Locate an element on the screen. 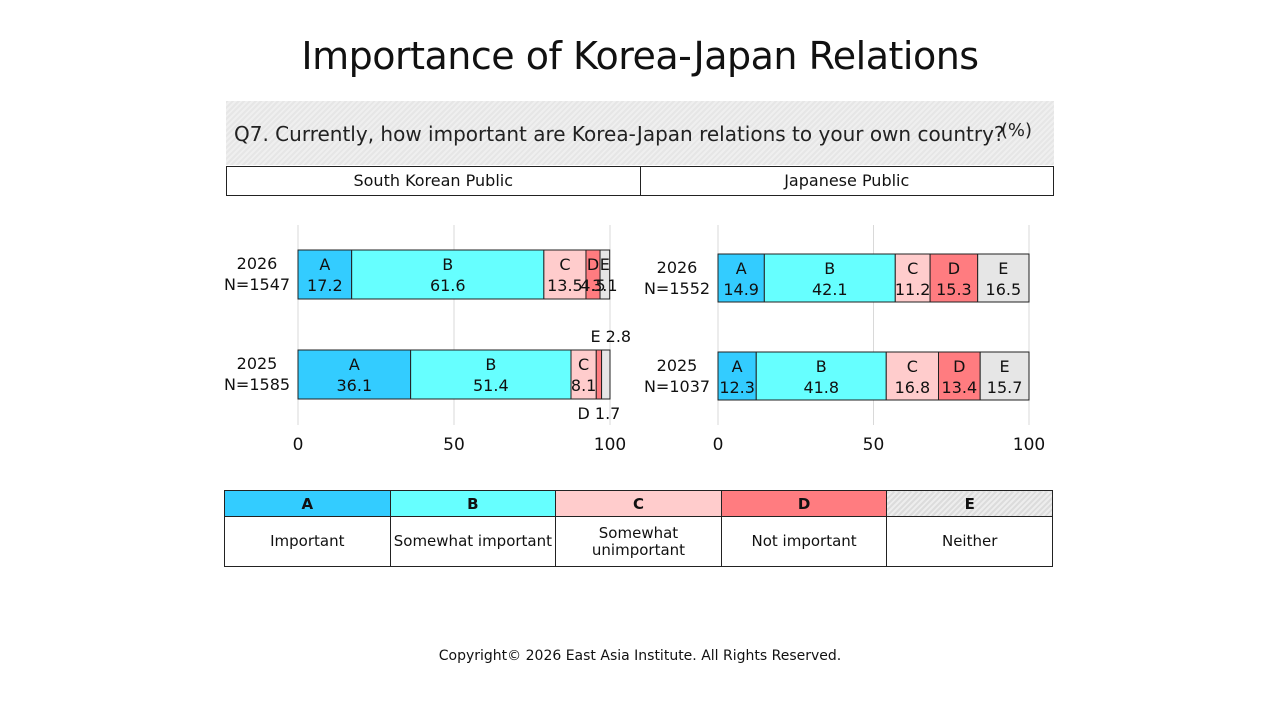 This screenshot has width=1280, height=720. segment-value-label: 51.4 is located at coordinates (491, 385).